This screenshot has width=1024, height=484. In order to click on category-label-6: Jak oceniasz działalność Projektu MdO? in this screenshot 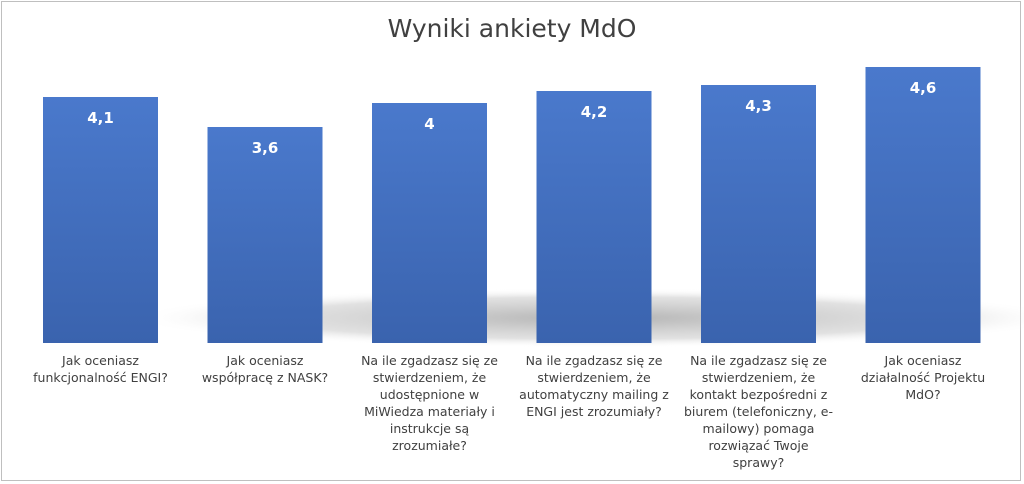, I will do `click(923, 377)`.